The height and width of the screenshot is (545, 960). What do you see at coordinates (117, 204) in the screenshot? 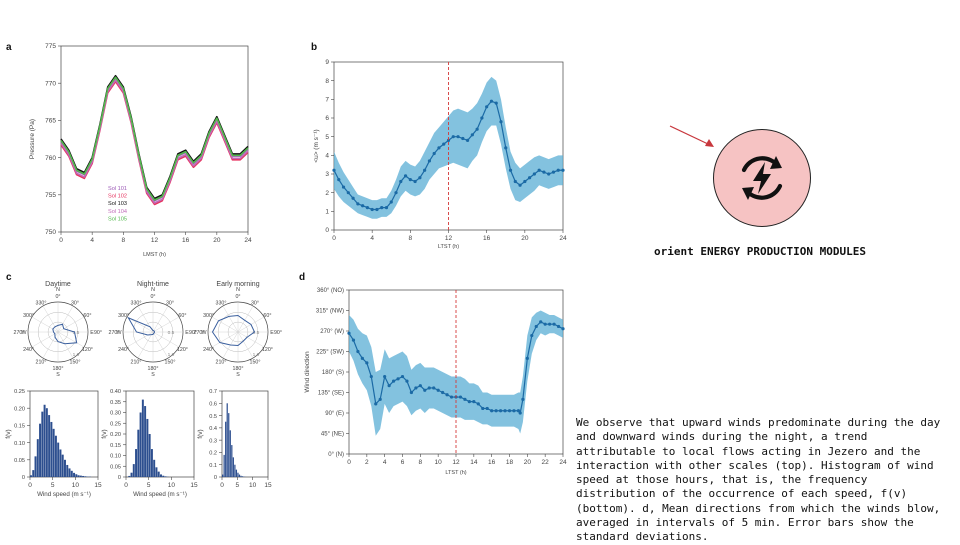
I see `panel-a-legend-entry: Sol 103` at bounding box center [117, 204].